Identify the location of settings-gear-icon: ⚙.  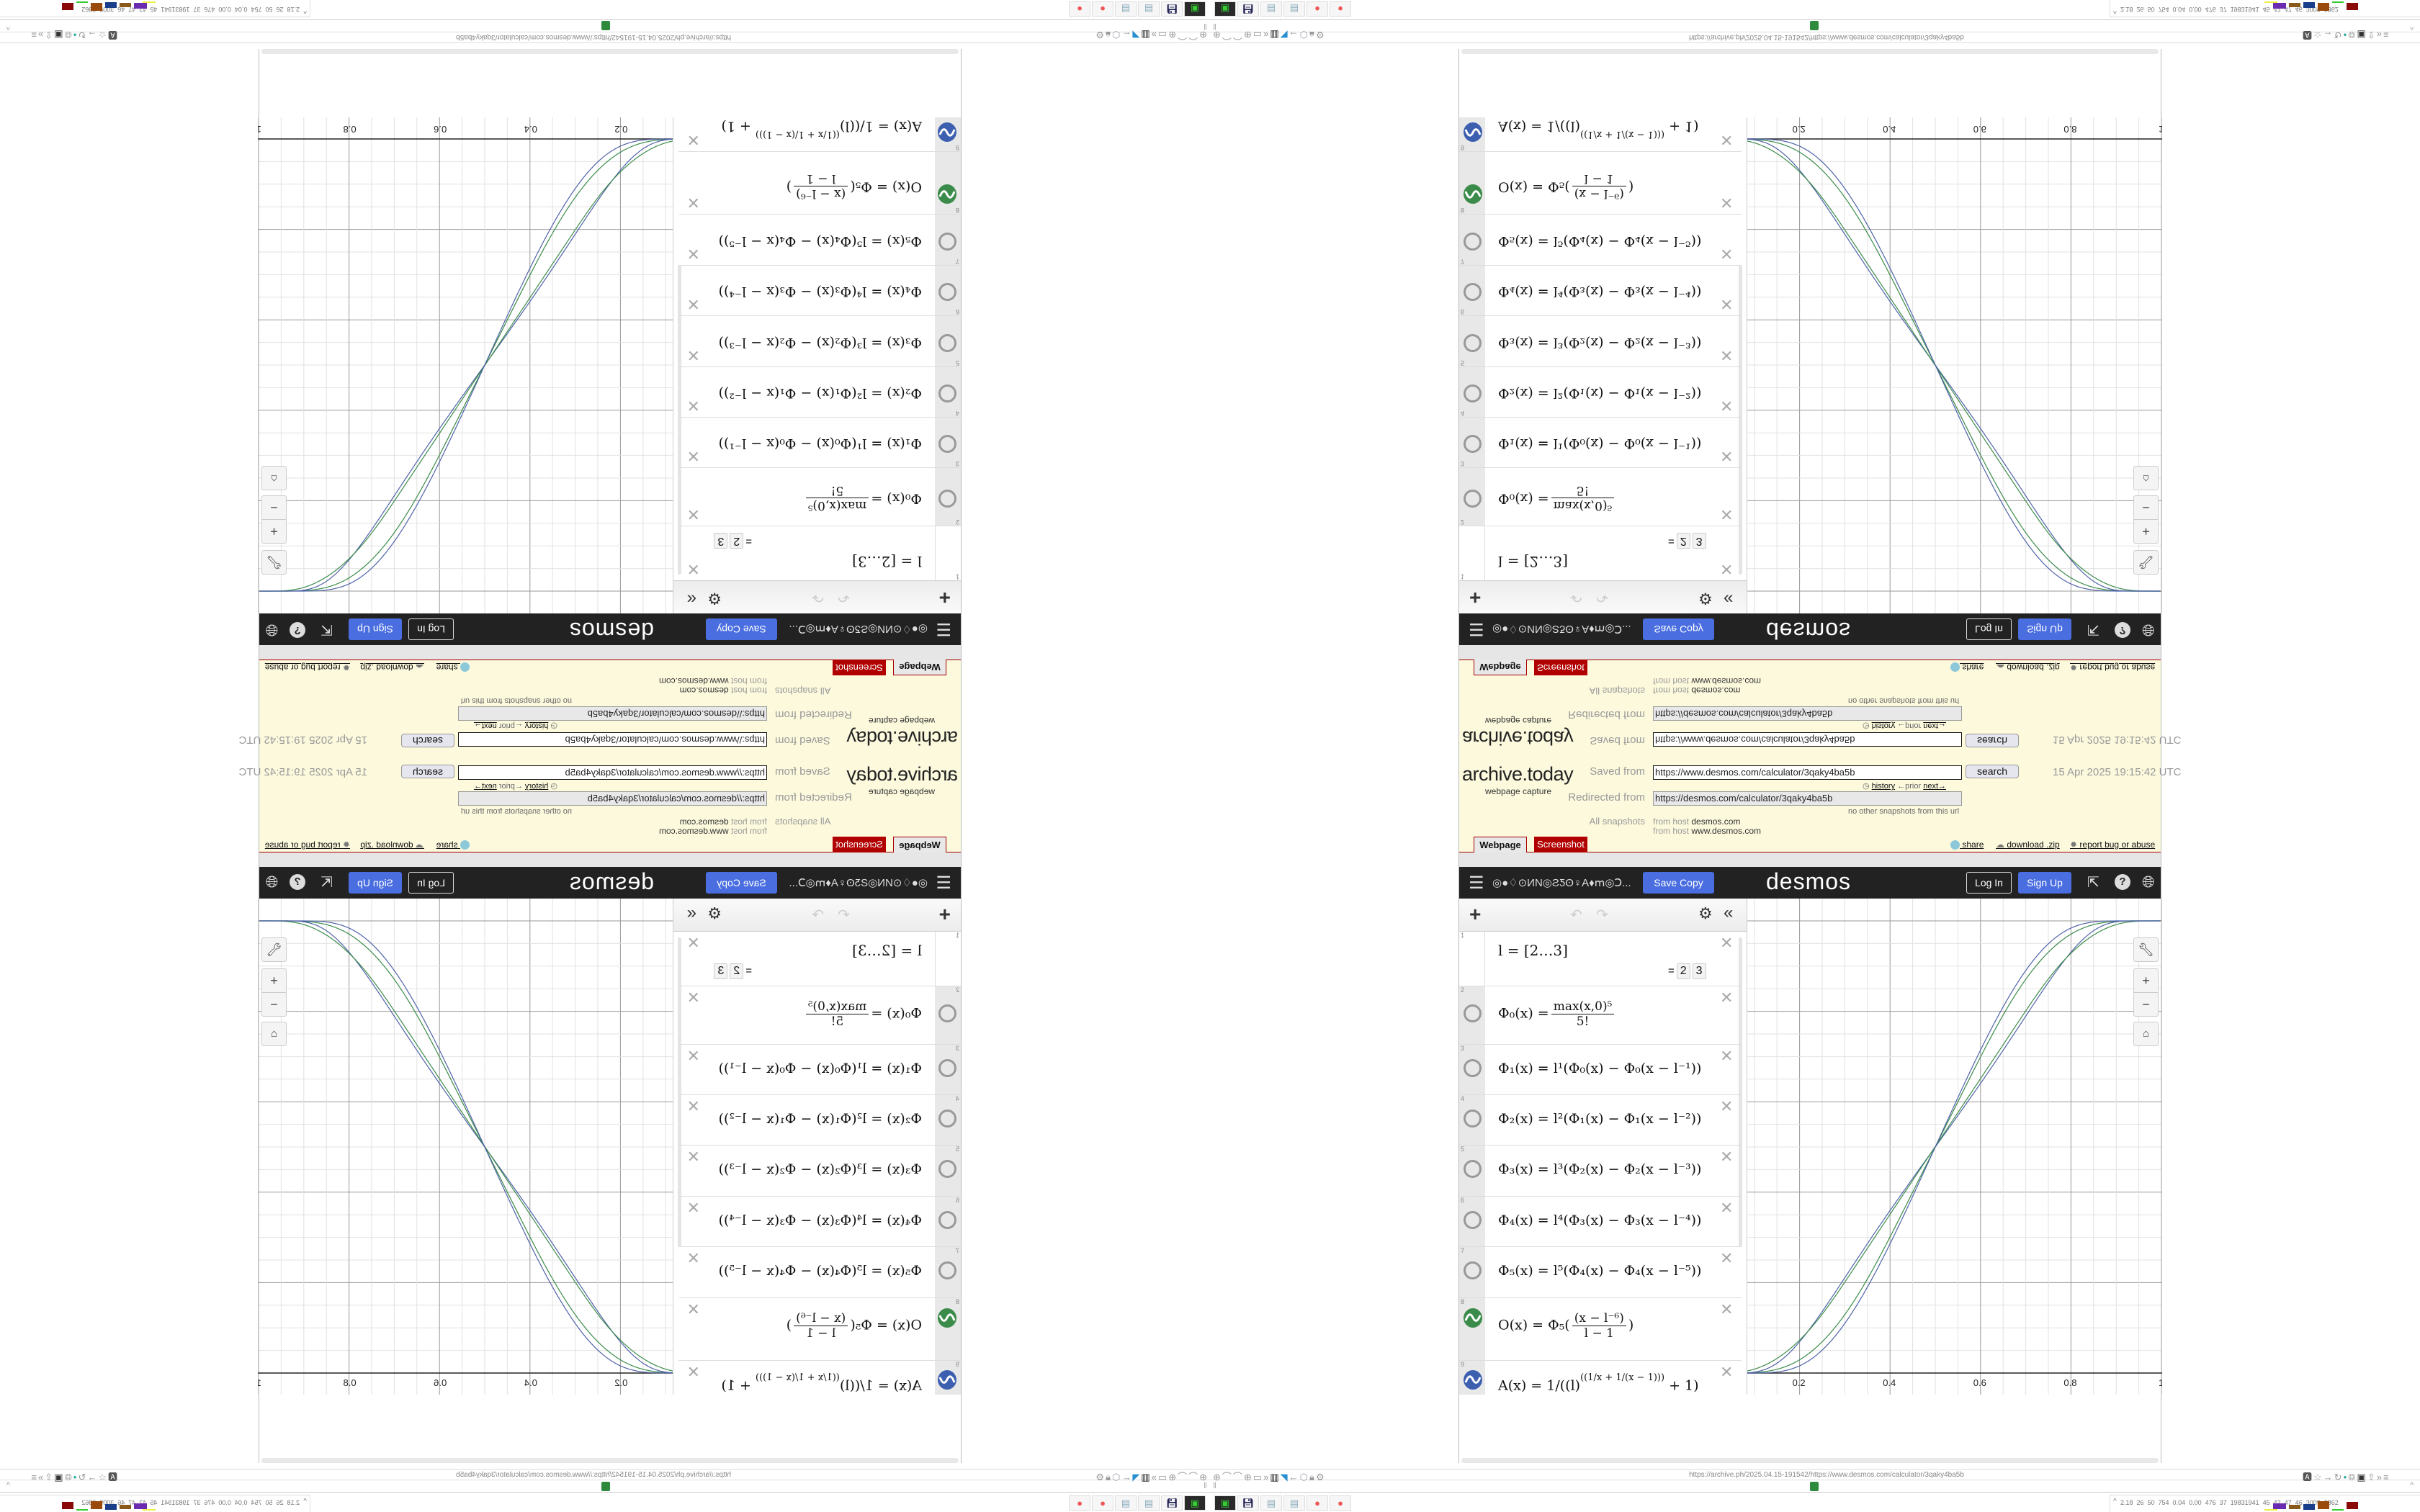
(1706, 599).